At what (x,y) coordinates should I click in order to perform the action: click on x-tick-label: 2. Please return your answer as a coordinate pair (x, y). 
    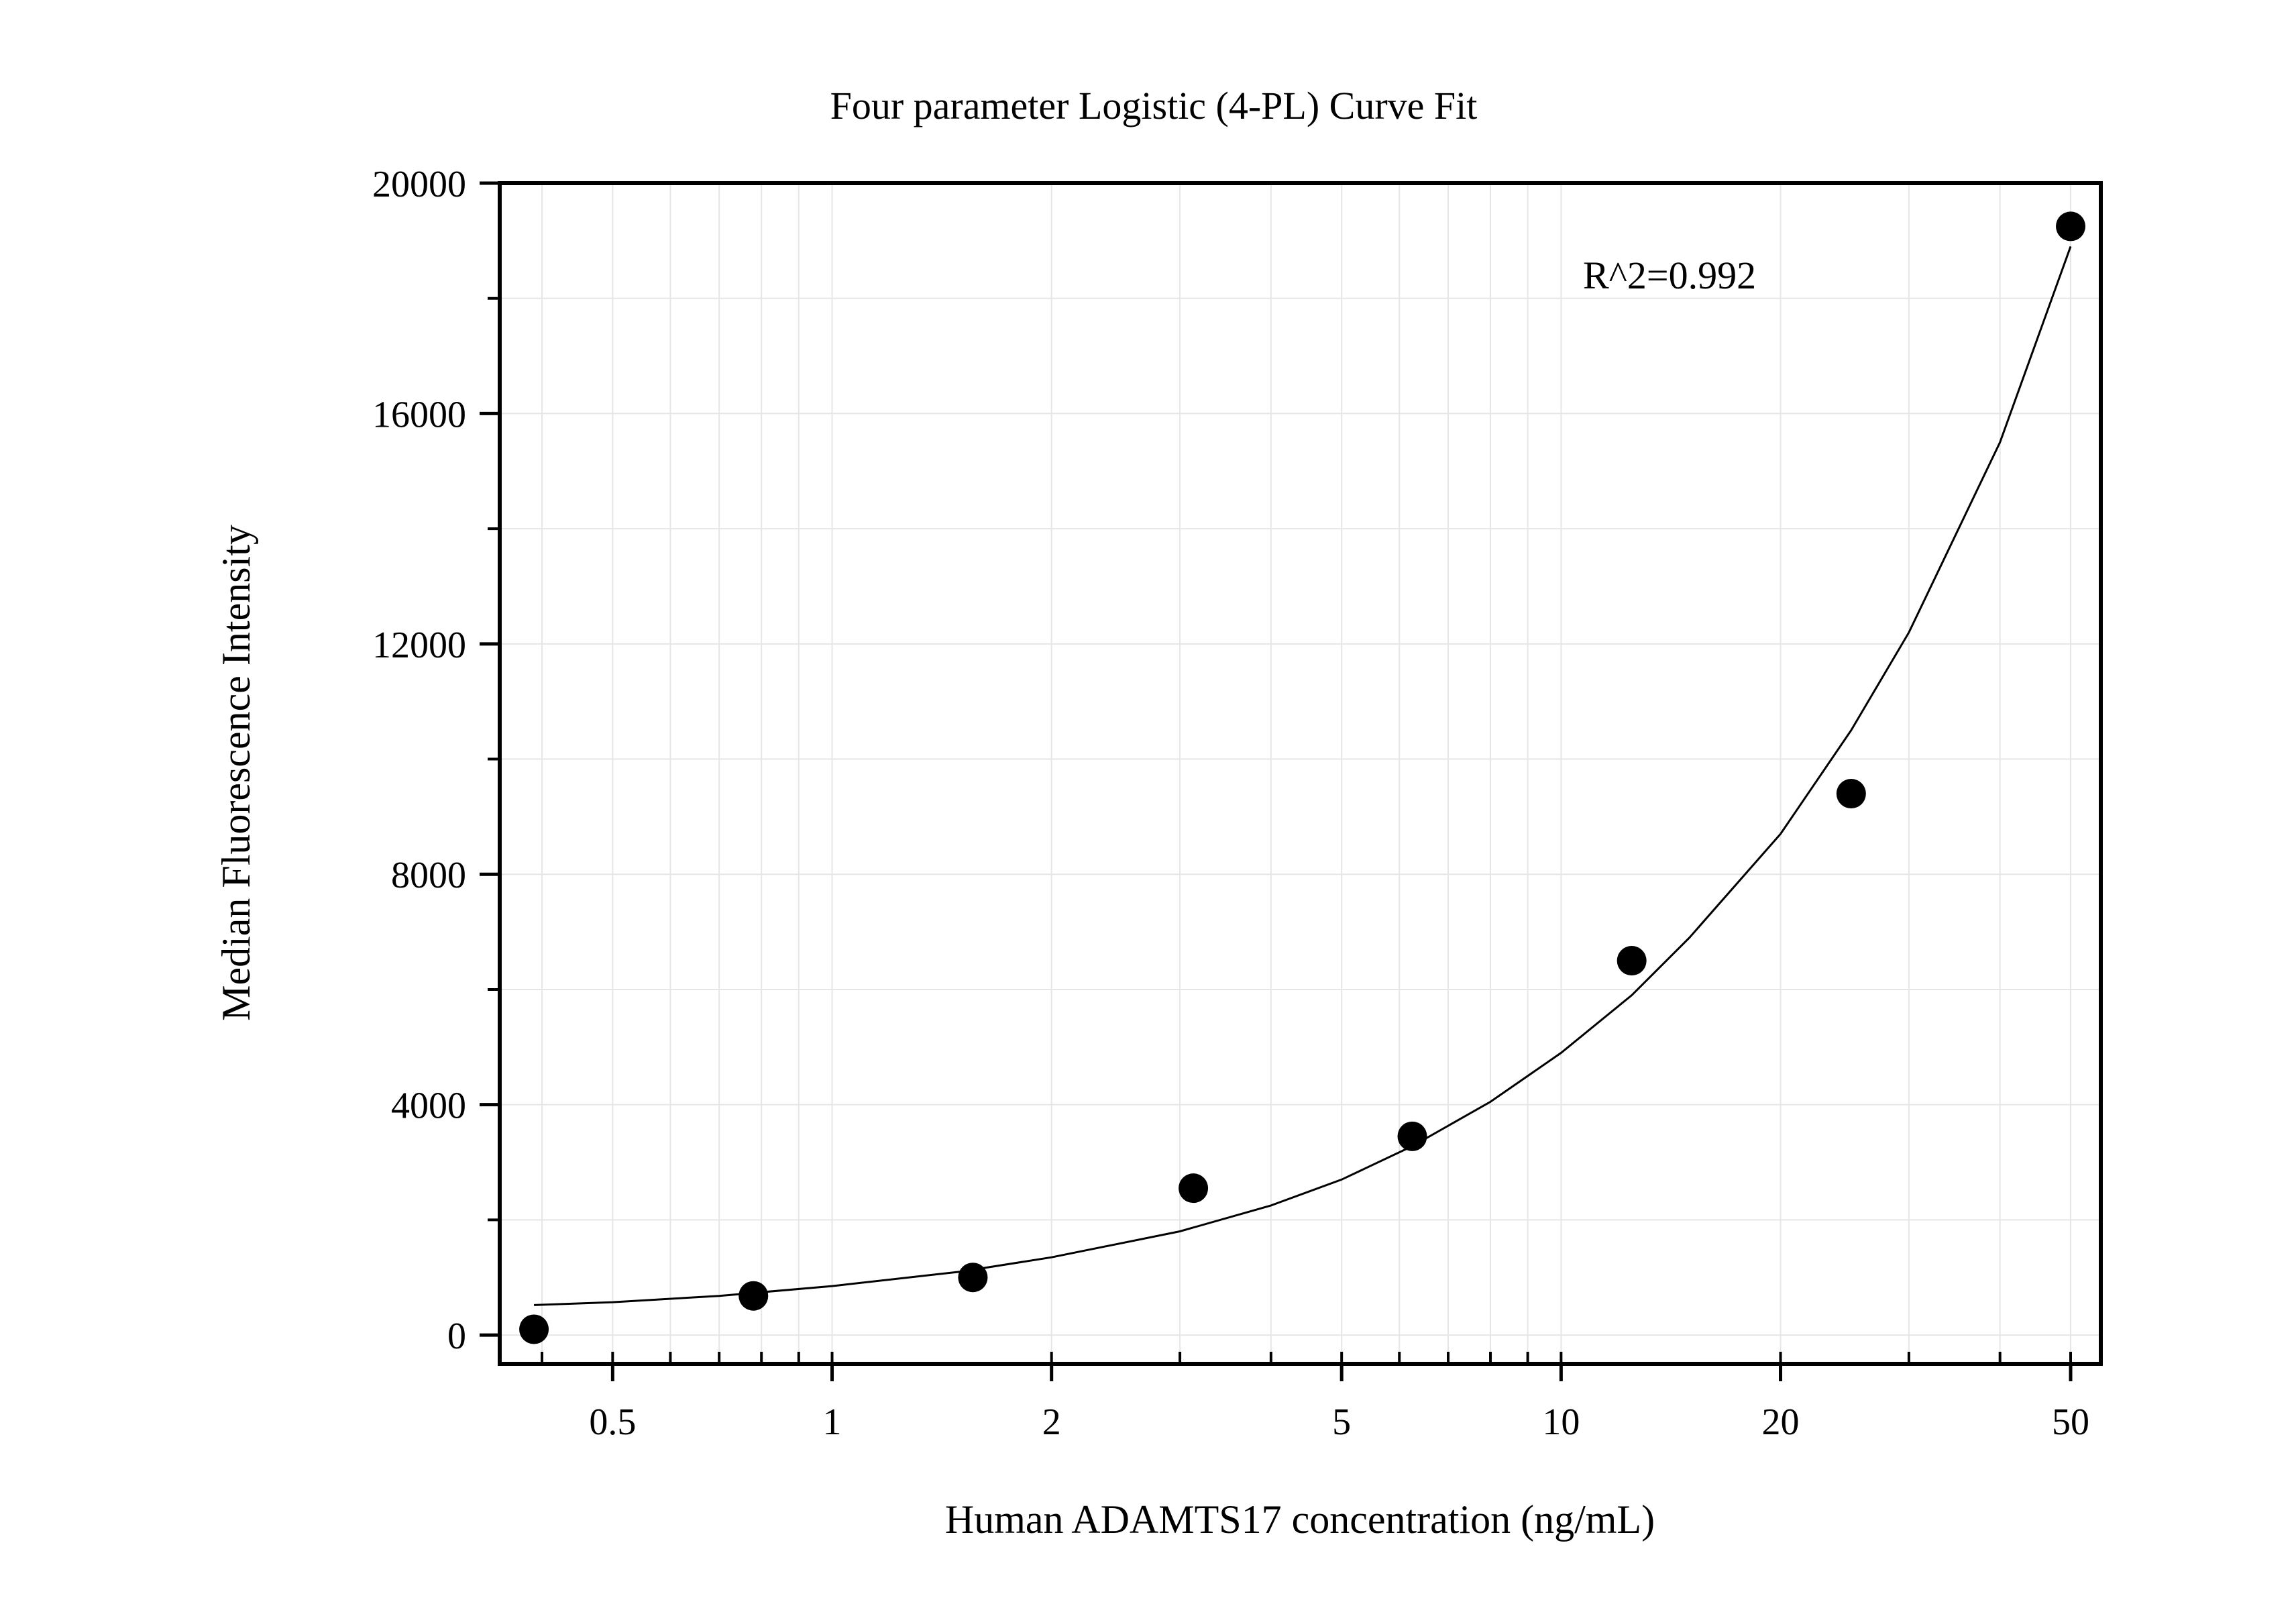
    Looking at the image, I should click on (1051, 1422).